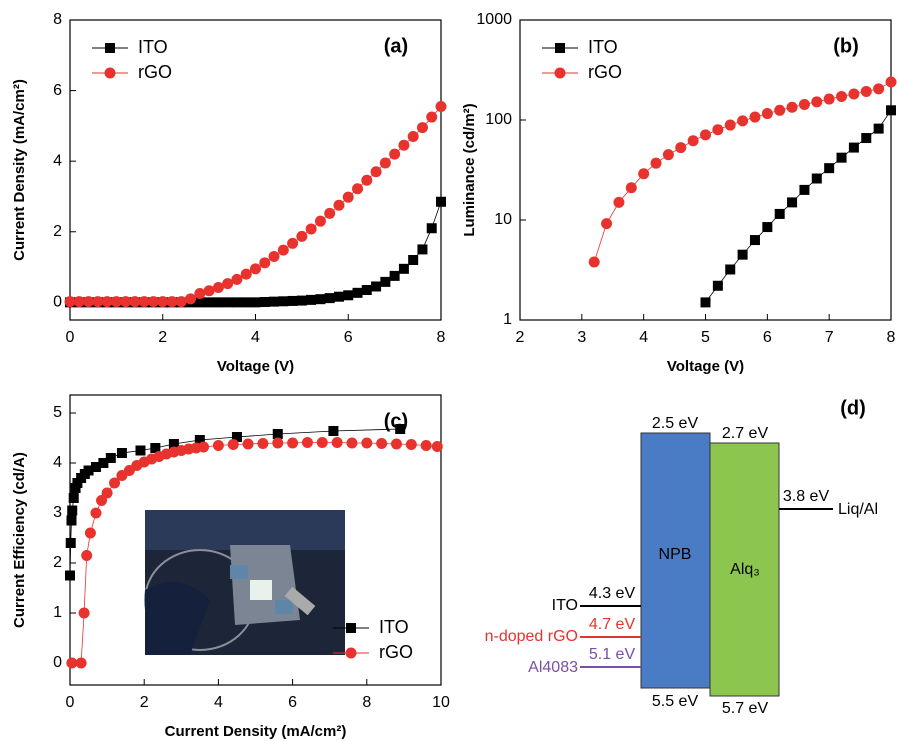 The height and width of the screenshot is (741, 897). I want to click on x-tick-label: 8, so click(366, 702).